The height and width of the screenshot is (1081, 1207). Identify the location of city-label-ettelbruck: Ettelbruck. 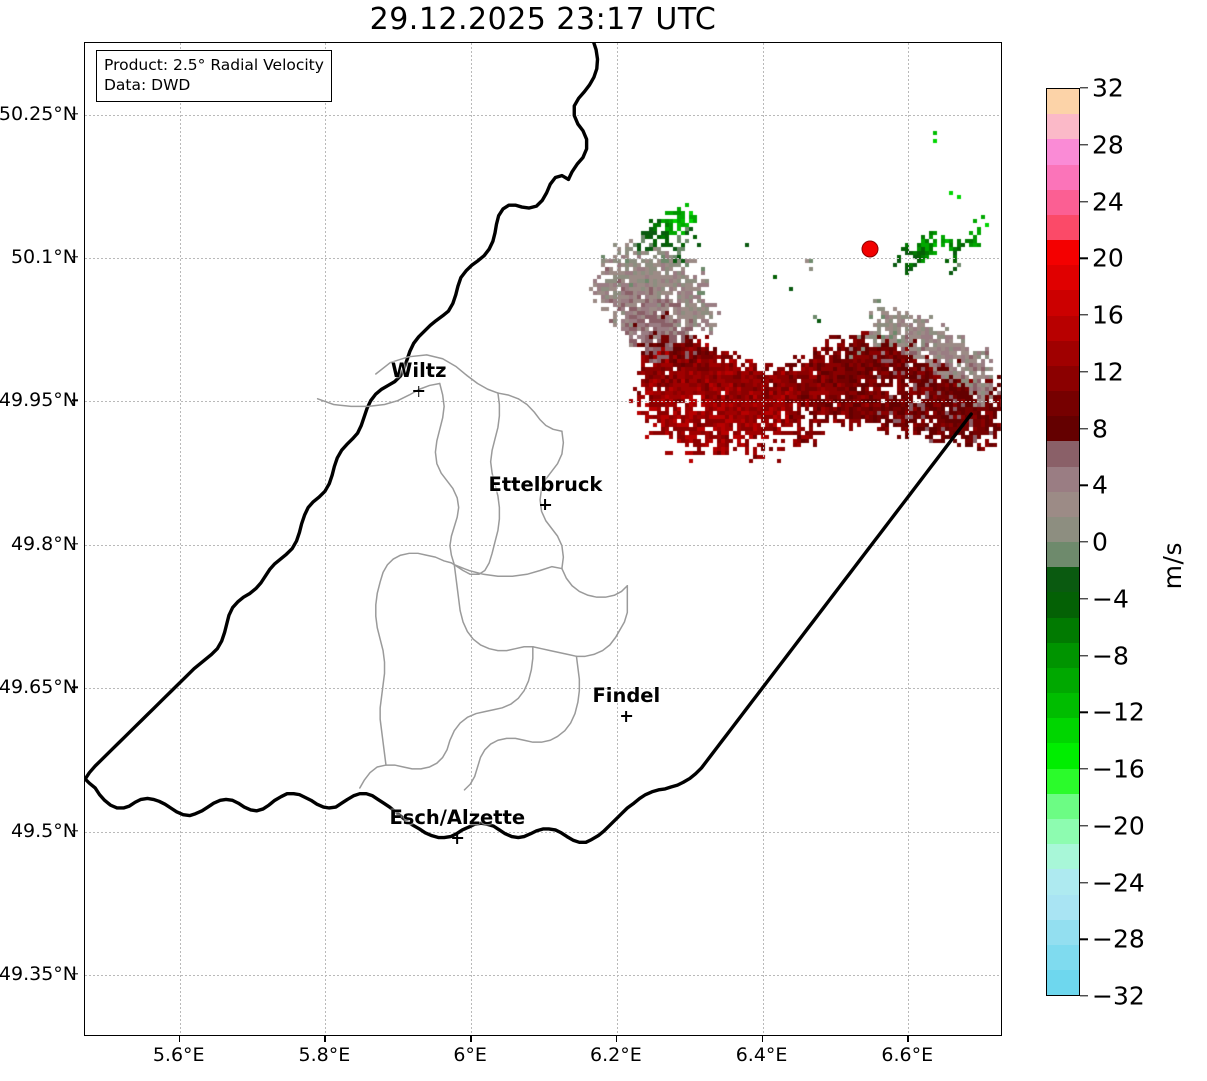
(545, 491).